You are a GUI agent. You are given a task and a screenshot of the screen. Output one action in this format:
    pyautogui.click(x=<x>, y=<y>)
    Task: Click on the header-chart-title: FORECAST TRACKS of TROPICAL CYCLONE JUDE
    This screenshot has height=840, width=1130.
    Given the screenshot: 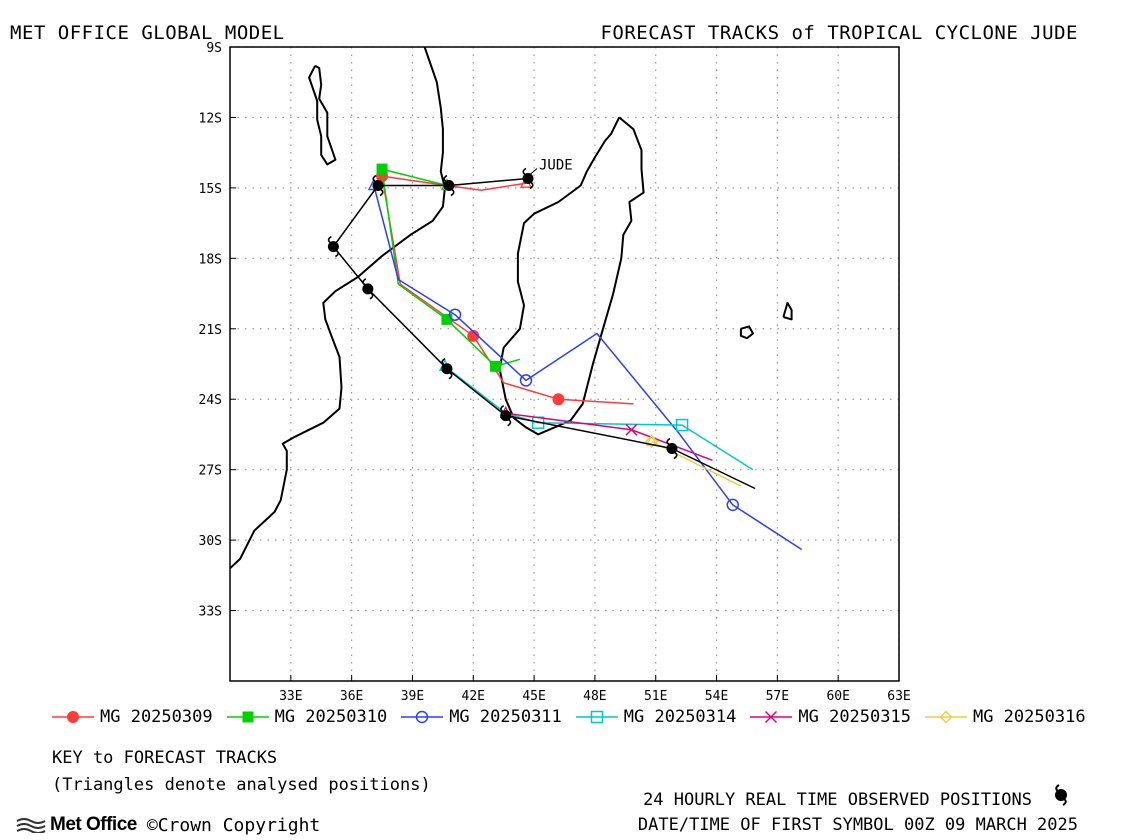 What is the action you would take?
    pyautogui.click(x=839, y=33)
    